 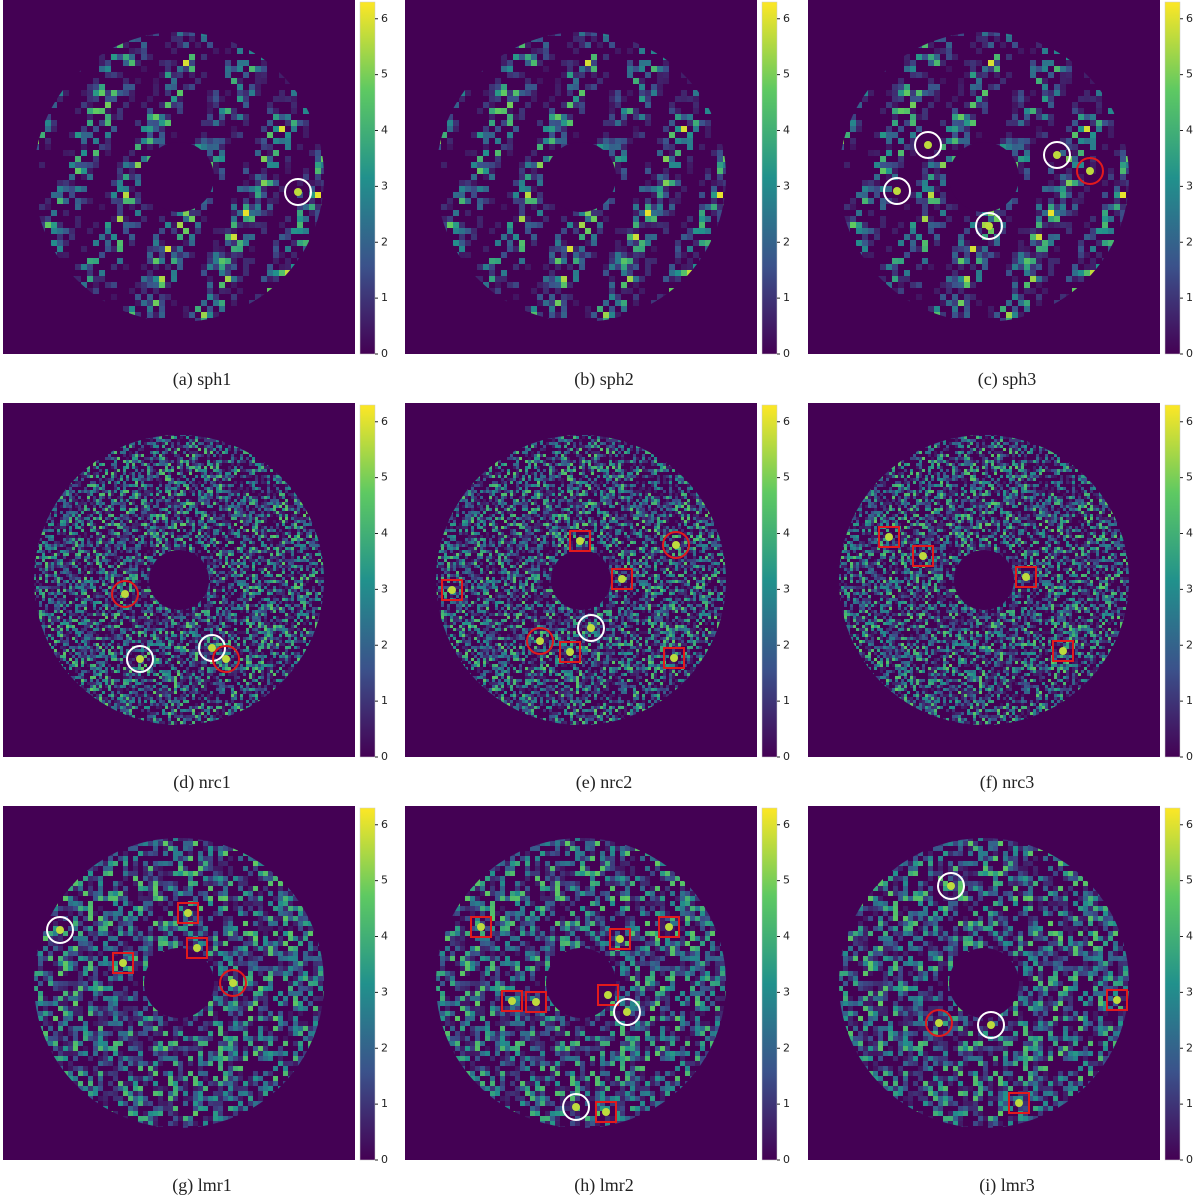 I want to click on caption: (a) sph1, so click(x=202, y=379).